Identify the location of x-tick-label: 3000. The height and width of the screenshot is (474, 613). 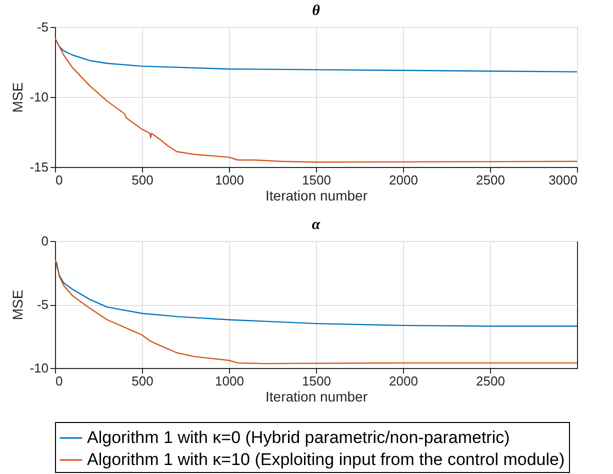
(563, 180).